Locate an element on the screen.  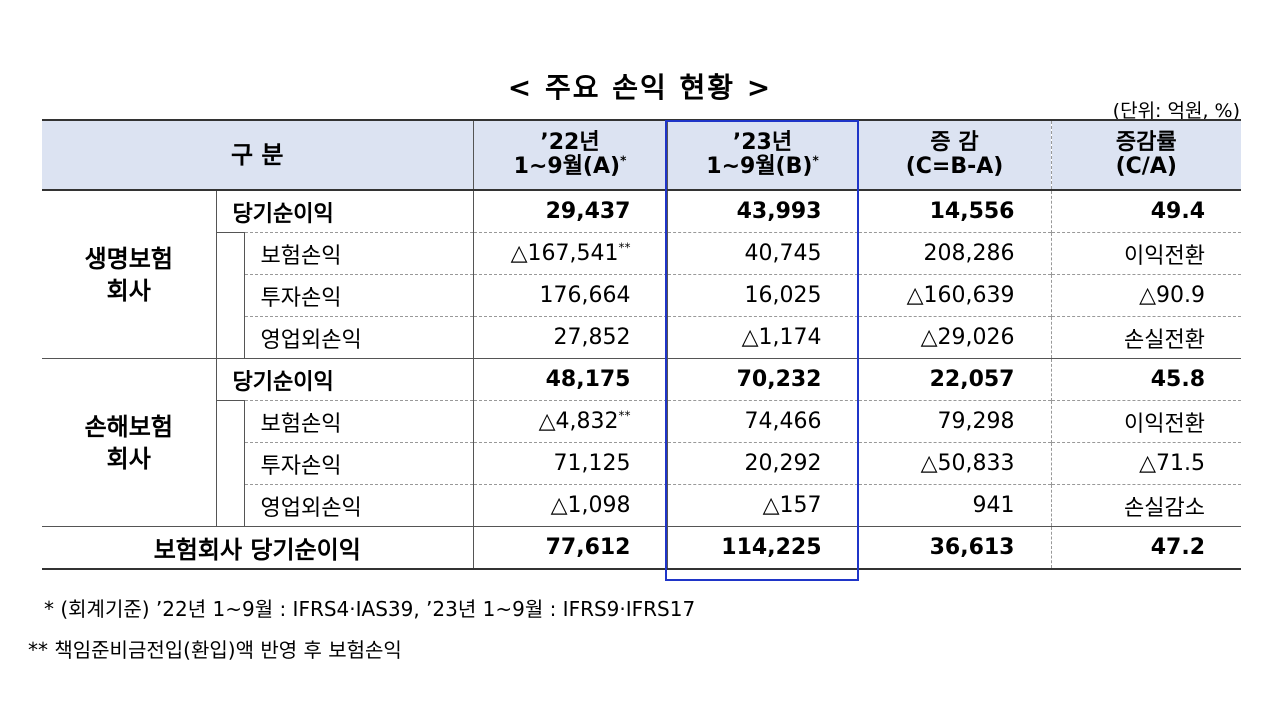
cell-c: 14,556 is located at coordinates (955, 211).